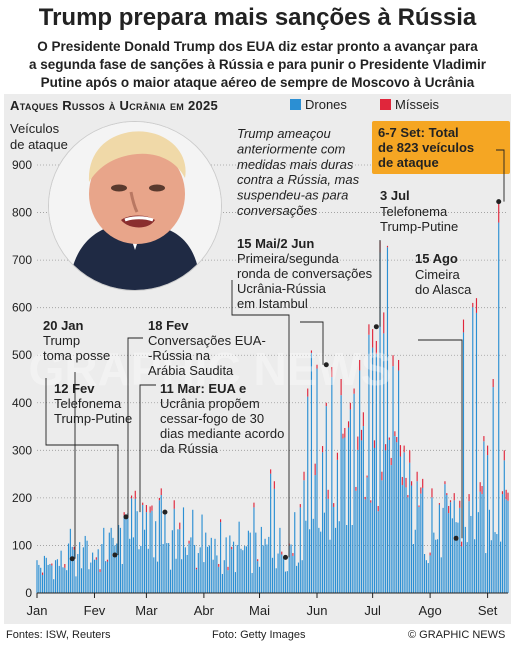 Image resolution: width=515 pixels, height=647 pixels. Describe the element at coordinates (285, 557) in the screenshot. I see `annotation-dot` at that location.